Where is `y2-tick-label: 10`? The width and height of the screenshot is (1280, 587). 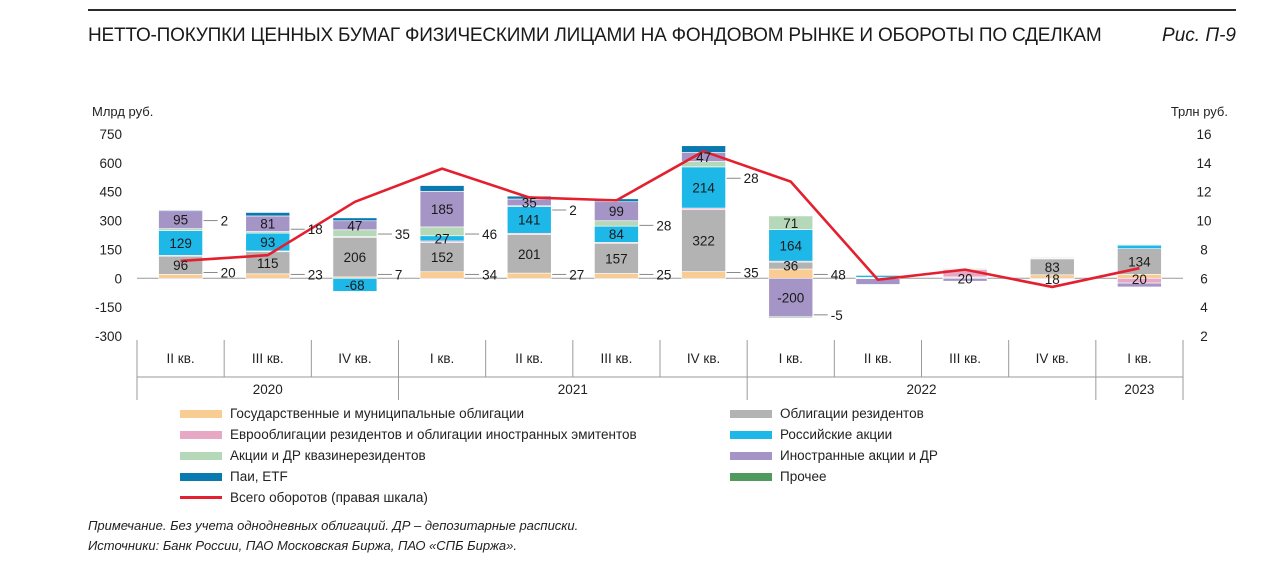 y2-tick-label: 10 is located at coordinates (1203, 221).